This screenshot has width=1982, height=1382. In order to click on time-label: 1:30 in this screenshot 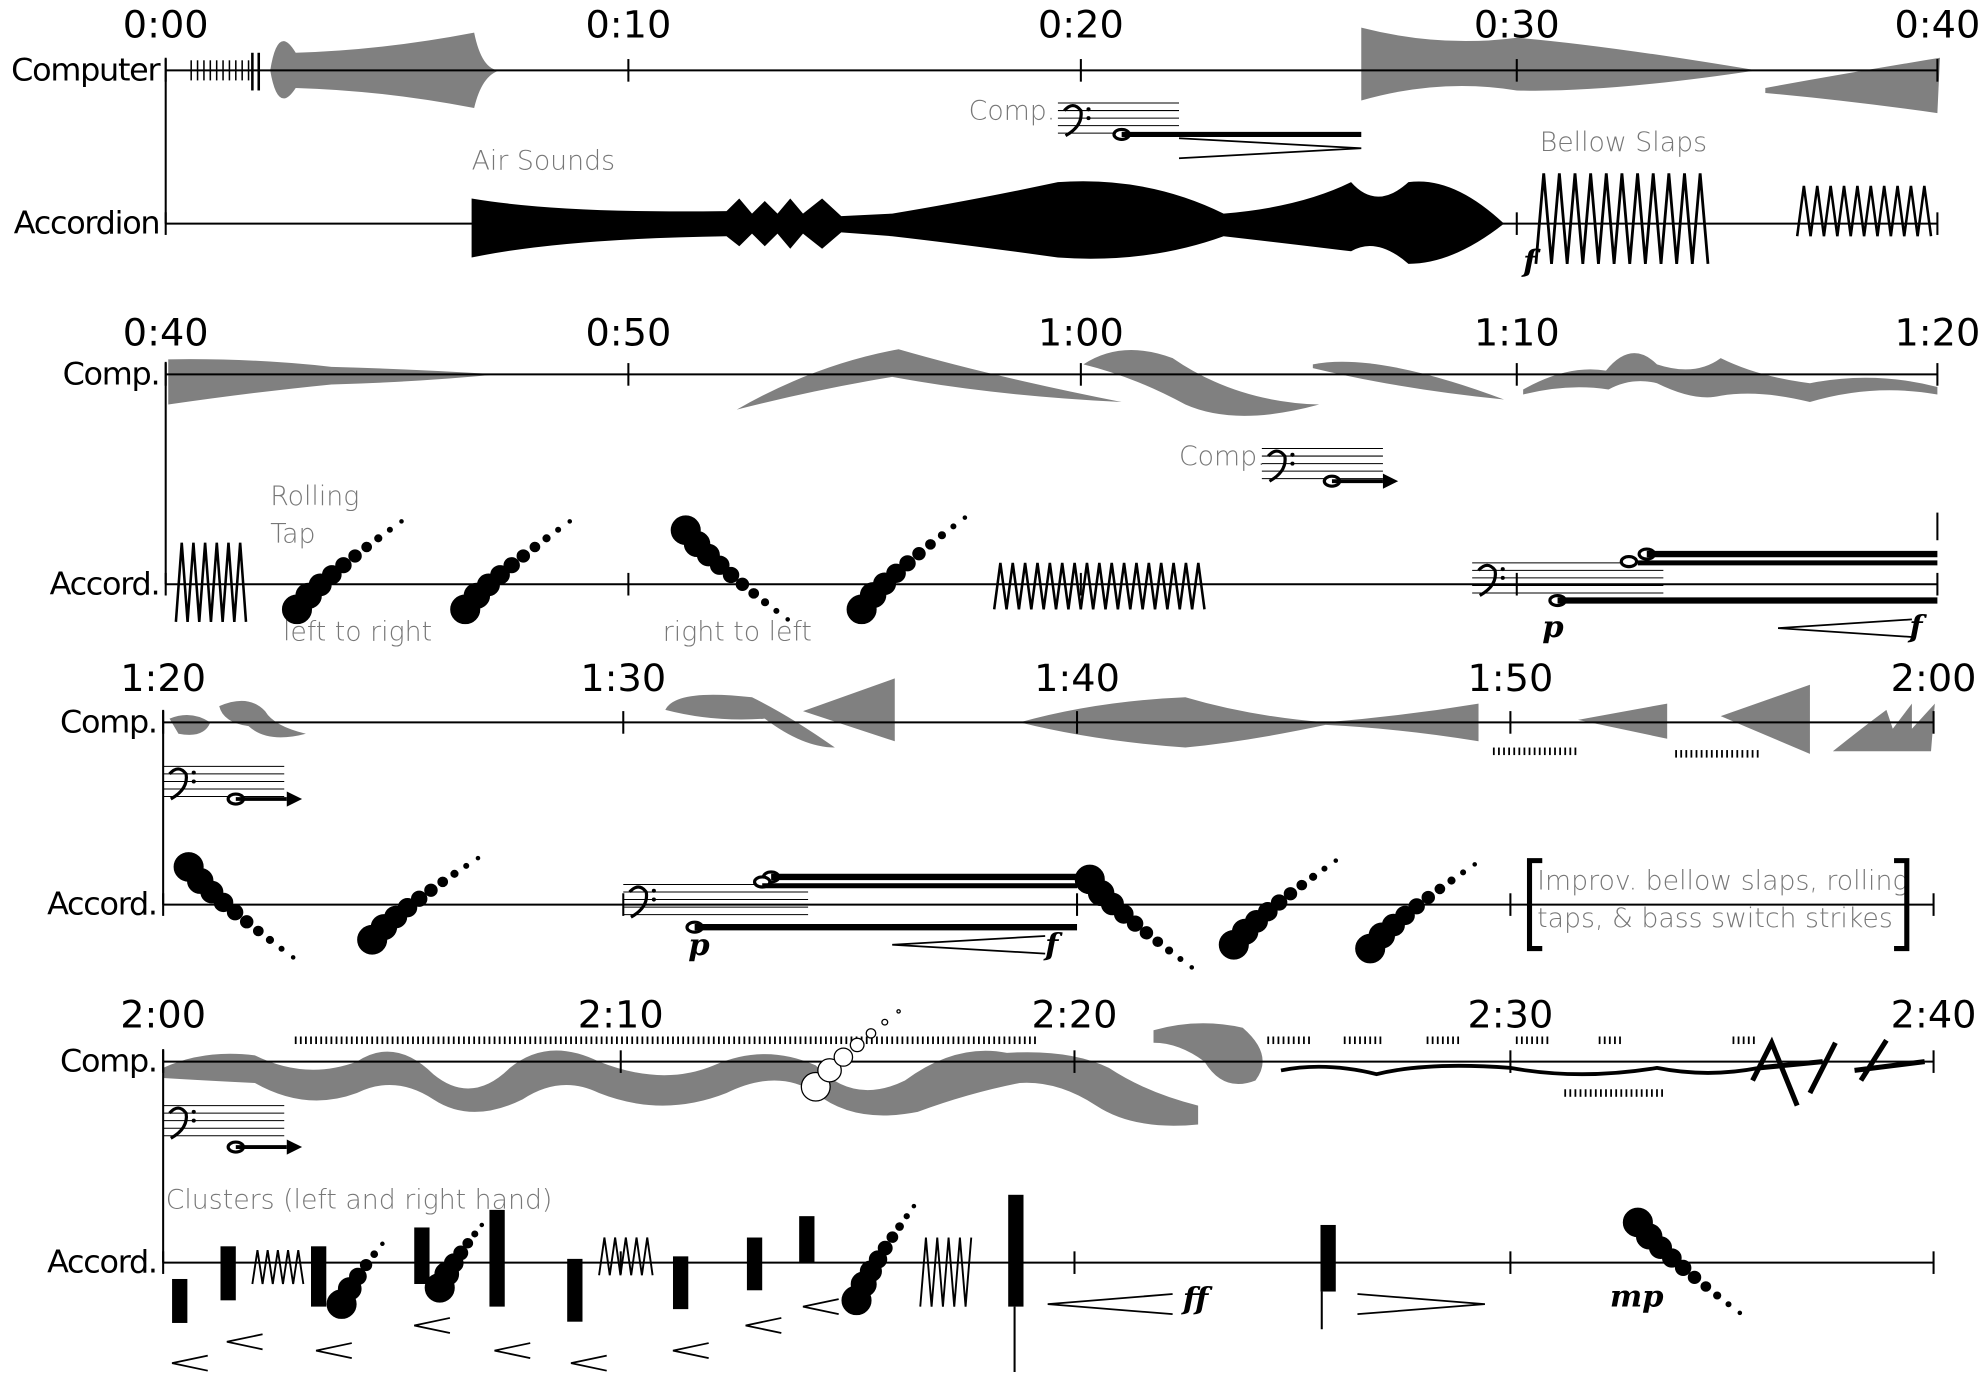, I will do `click(623, 678)`.